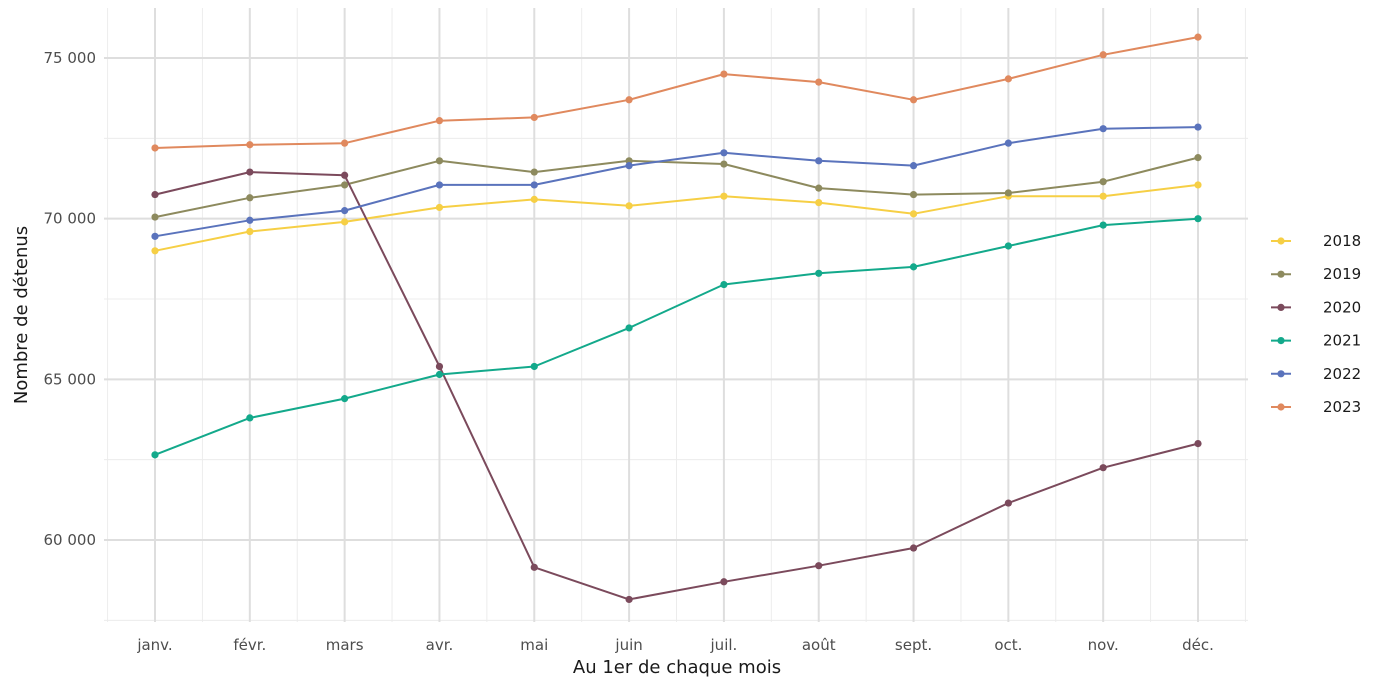 This screenshot has width=1382, height=681. Describe the element at coordinates (677, 667) in the screenshot. I see `x-axis-title: Au 1er de chaque mois` at that location.